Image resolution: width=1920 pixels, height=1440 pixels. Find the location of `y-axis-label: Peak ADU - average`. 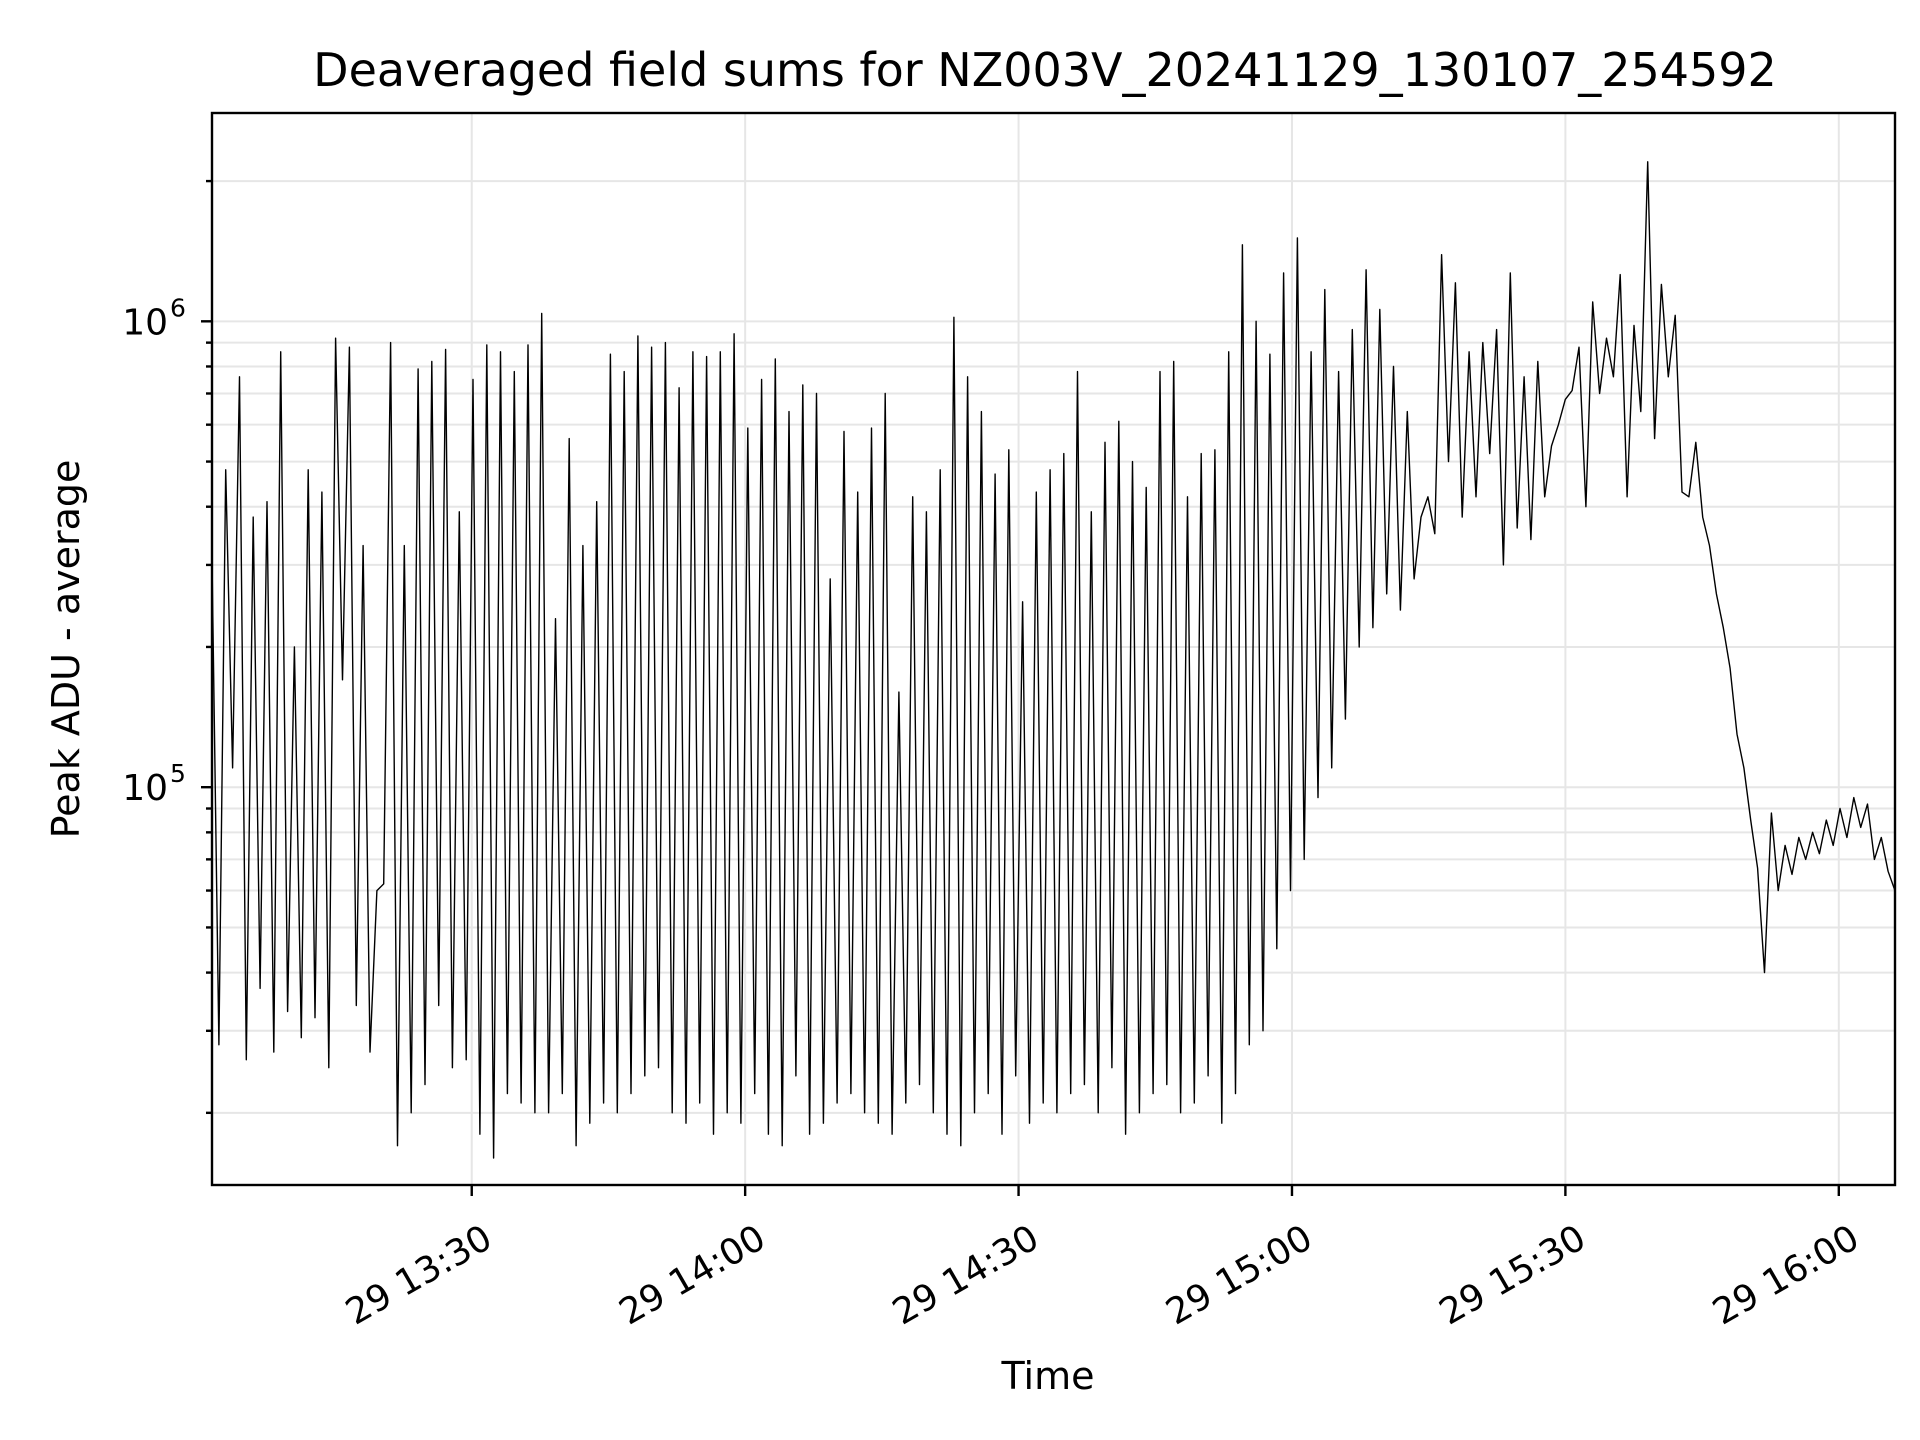

y-axis-label: Peak ADU - average is located at coordinates (66, 649).